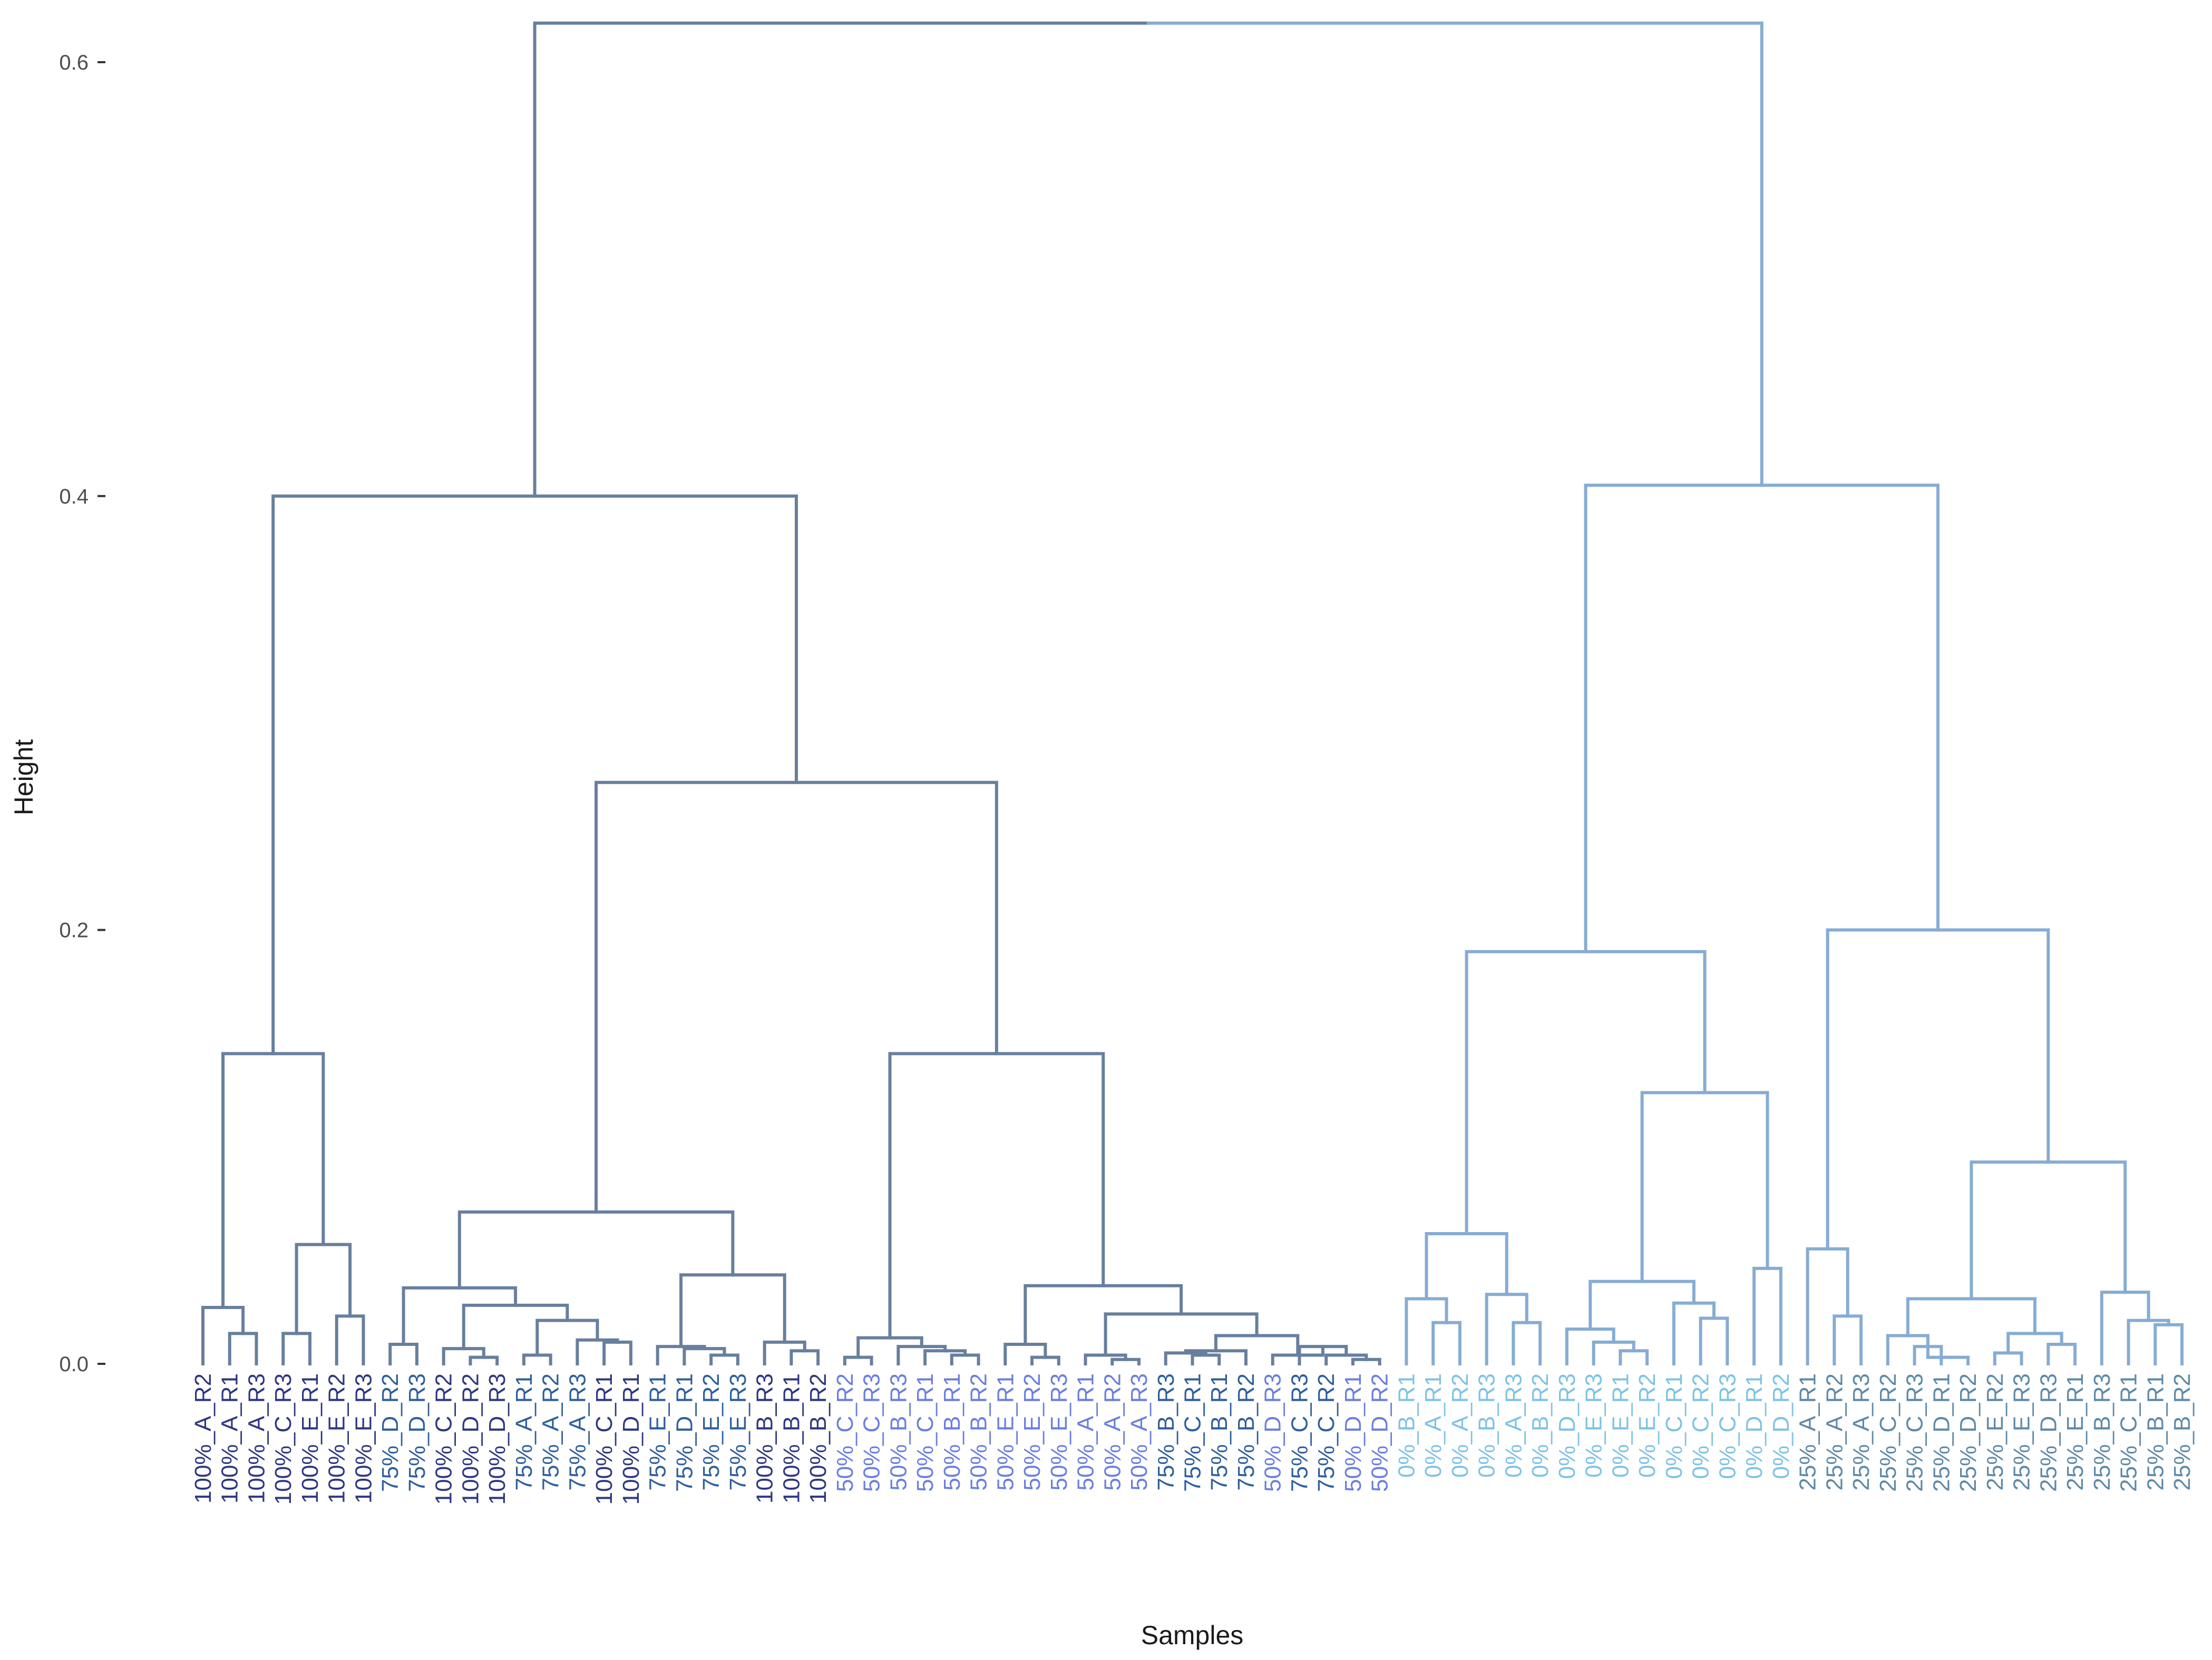 The width and height of the screenshot is (2212, 1660). Describe the element at coordinates (551, 1432) in the screenshot. I see `leaf-label: 75%_A_R2` at that location.